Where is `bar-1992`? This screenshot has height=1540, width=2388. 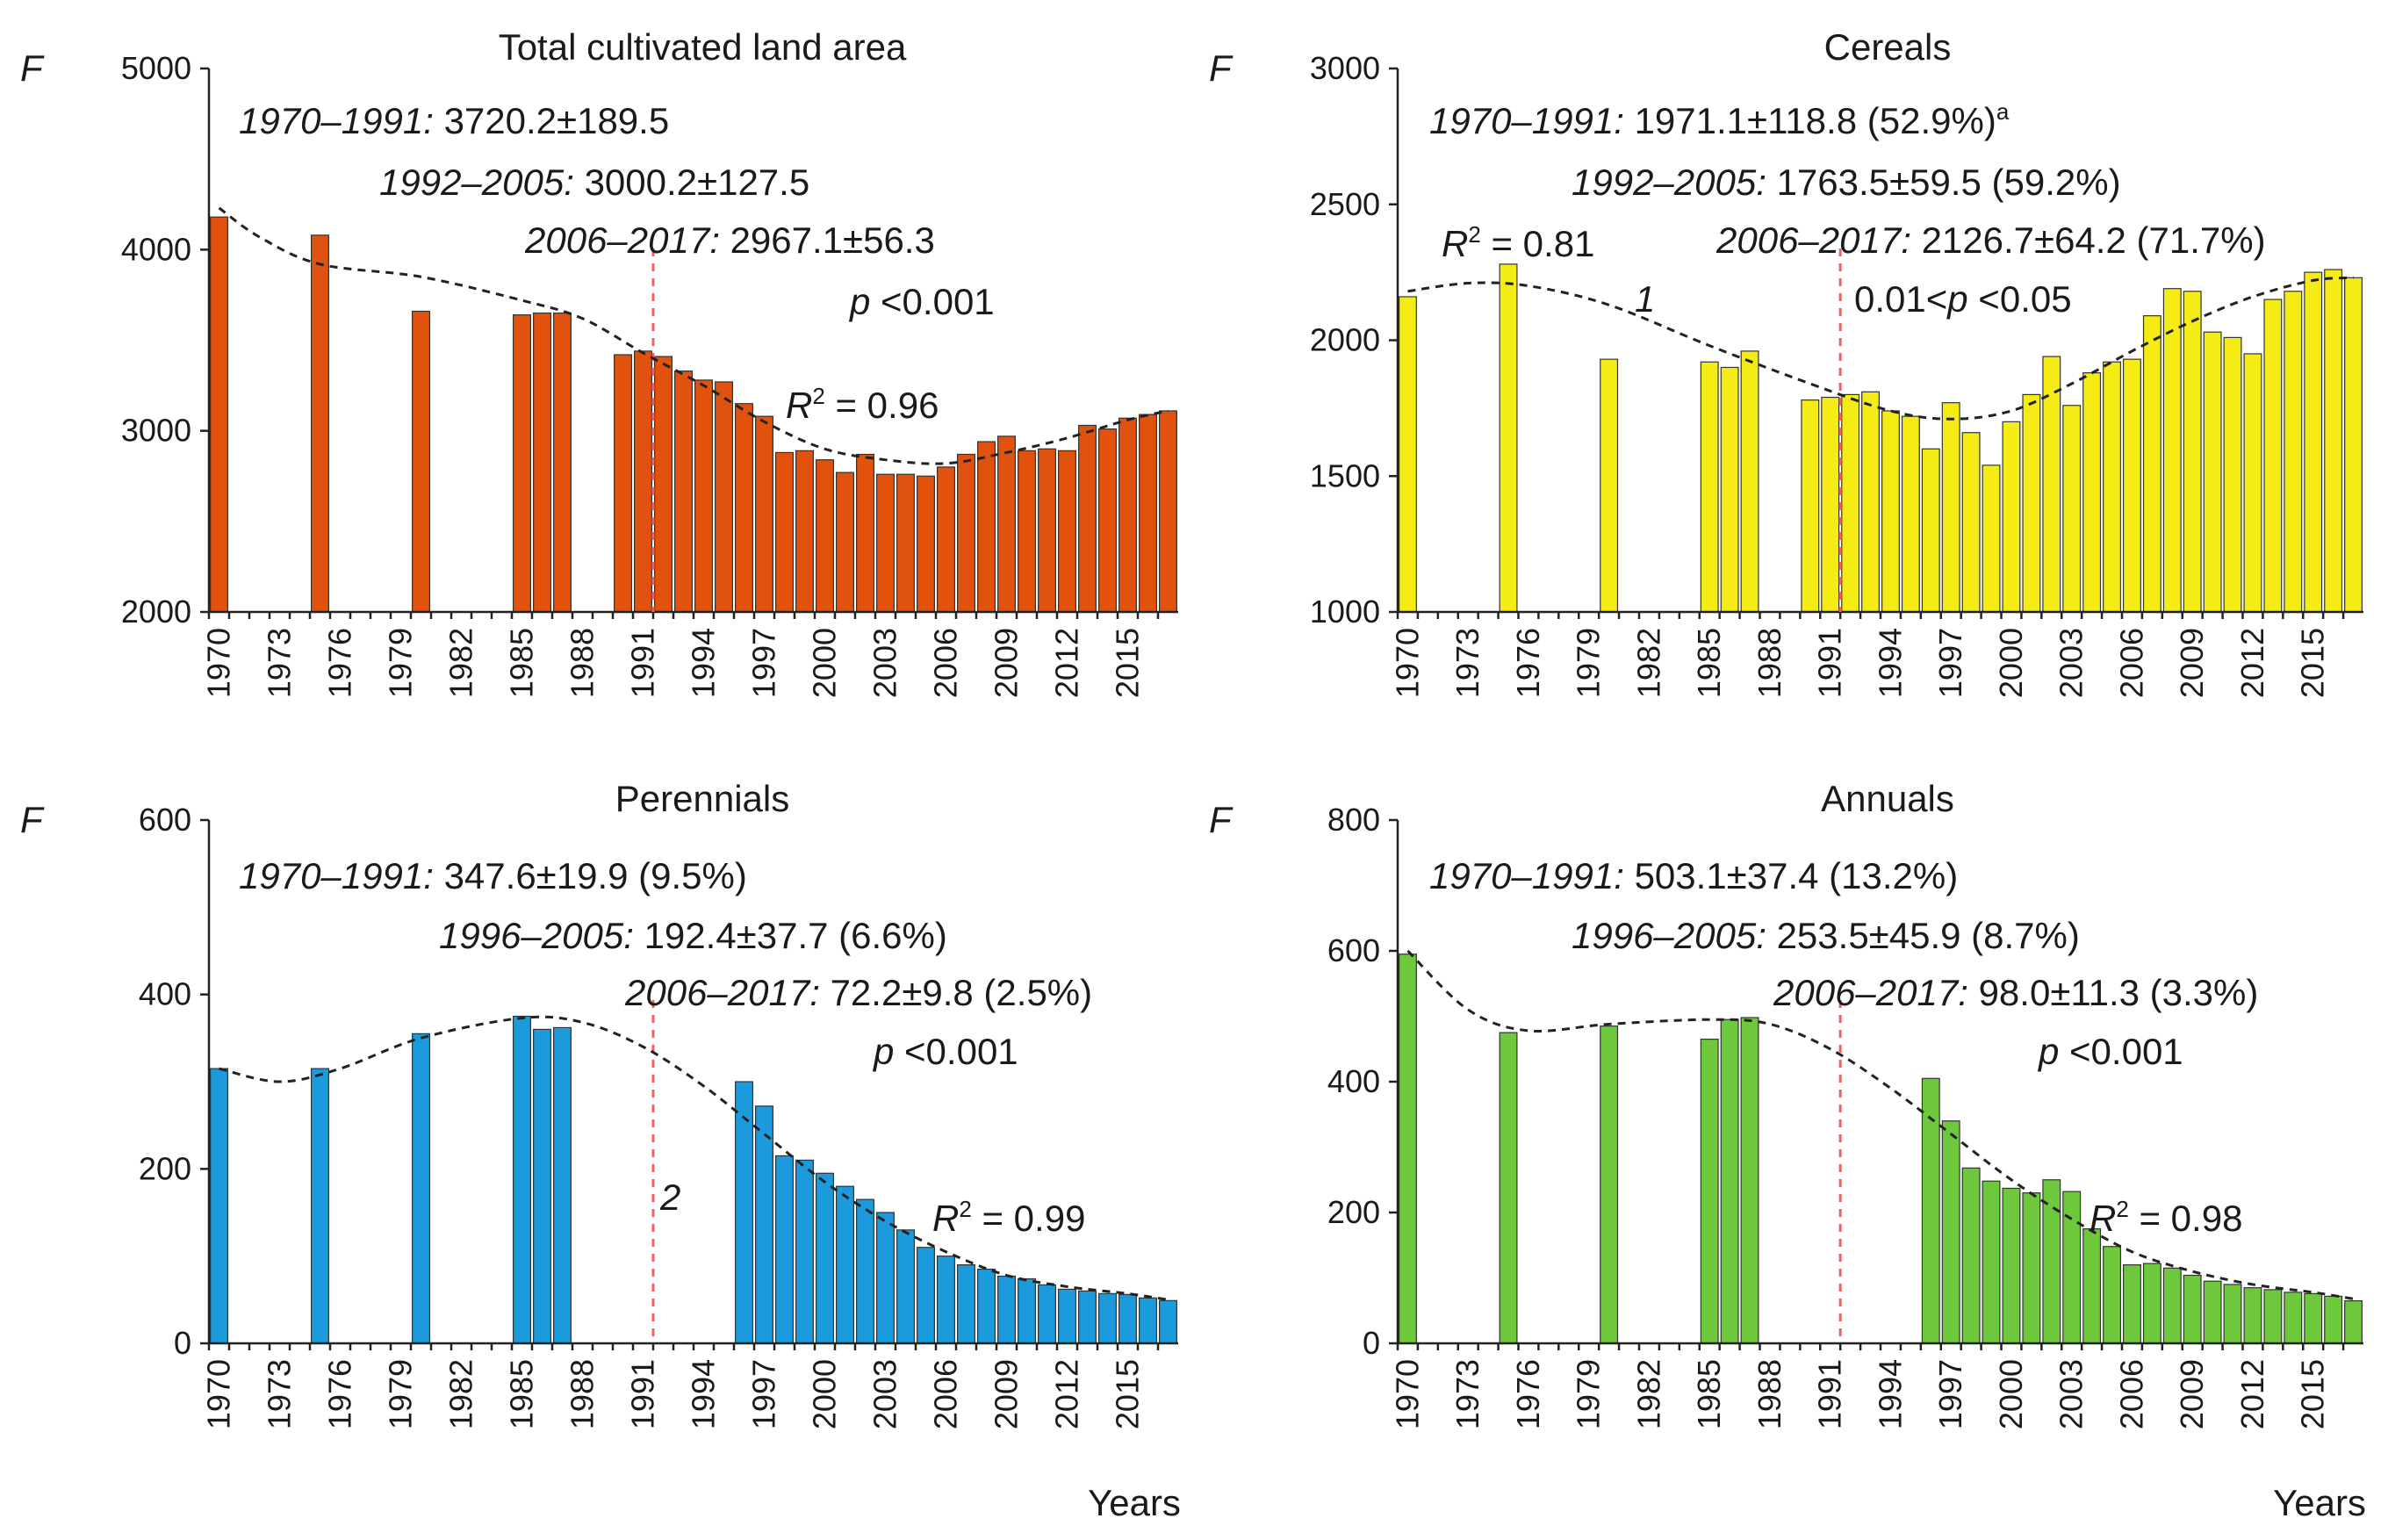 bar-1992 is located at coordinates (1850, 503).